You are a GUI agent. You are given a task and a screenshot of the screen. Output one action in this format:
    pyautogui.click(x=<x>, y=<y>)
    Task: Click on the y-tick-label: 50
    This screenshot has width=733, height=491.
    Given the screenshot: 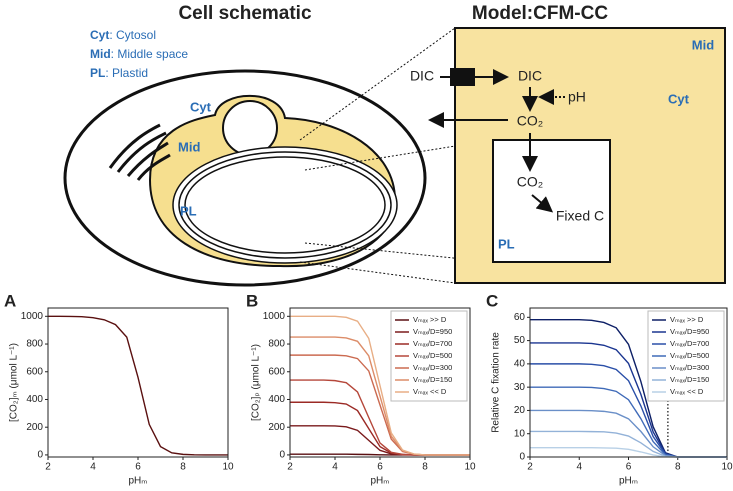 What is the action you would take?
    pyautogui.click(x=520, y=340)
    